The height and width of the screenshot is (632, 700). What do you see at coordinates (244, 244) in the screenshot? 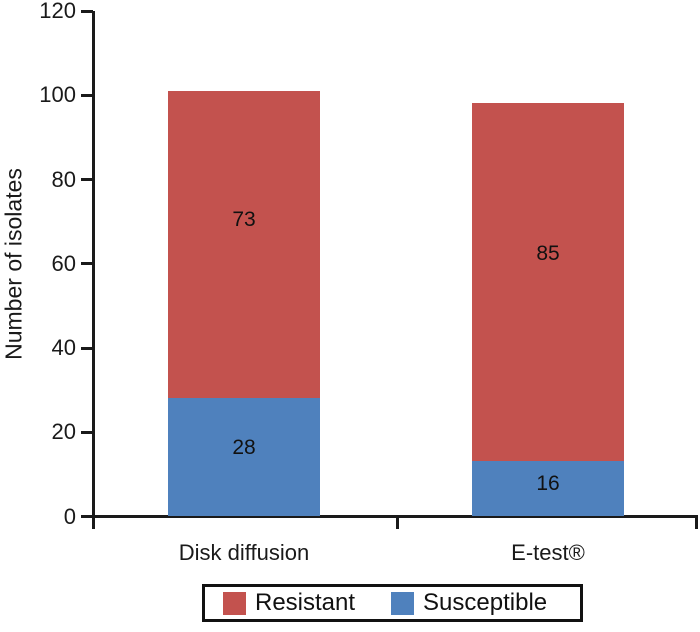
I see `bar-segment-resistant: 73` at bounding box center [244, 244].